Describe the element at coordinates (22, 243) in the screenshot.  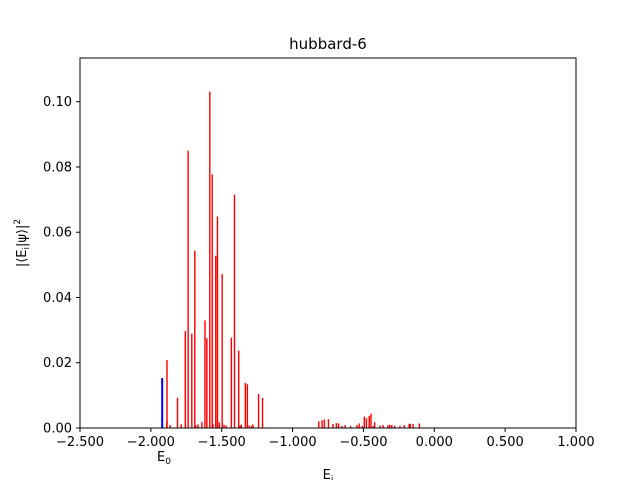
I see `y-axis-label: |⟨Ei|ψ⟩|2` at that location.